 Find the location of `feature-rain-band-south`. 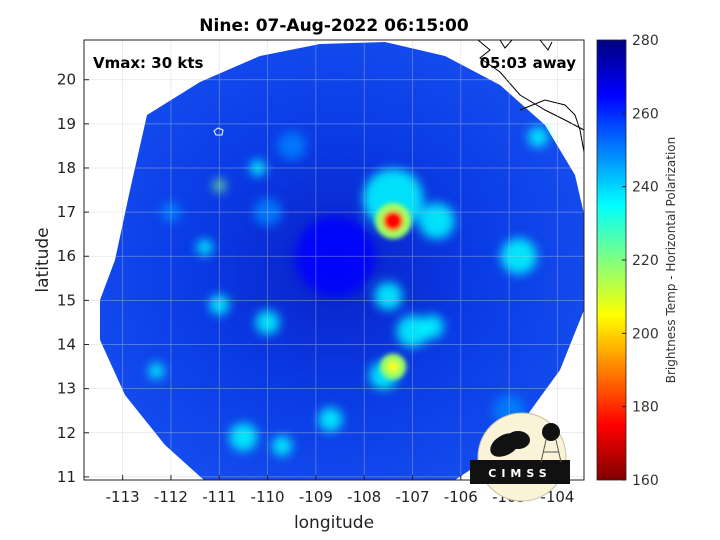

feature-rain-band-south is located at coordinates (393, 366).